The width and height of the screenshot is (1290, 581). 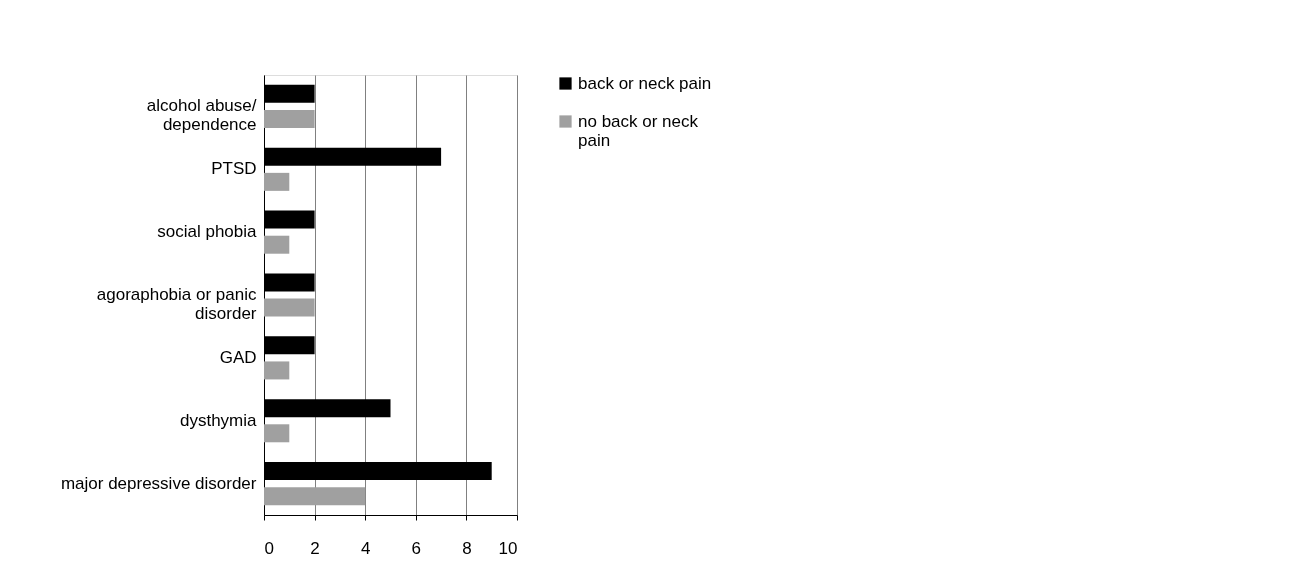 I want to click on y-tick-label: alcohol abuse/ dependence, so click(x=201, y=115).